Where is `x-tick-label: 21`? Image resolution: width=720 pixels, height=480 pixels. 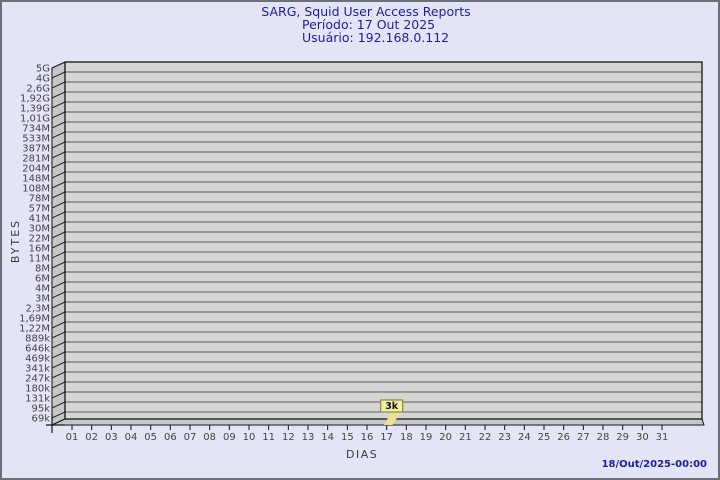 x-tick-label: 21 is located at coordinates (465, 437).